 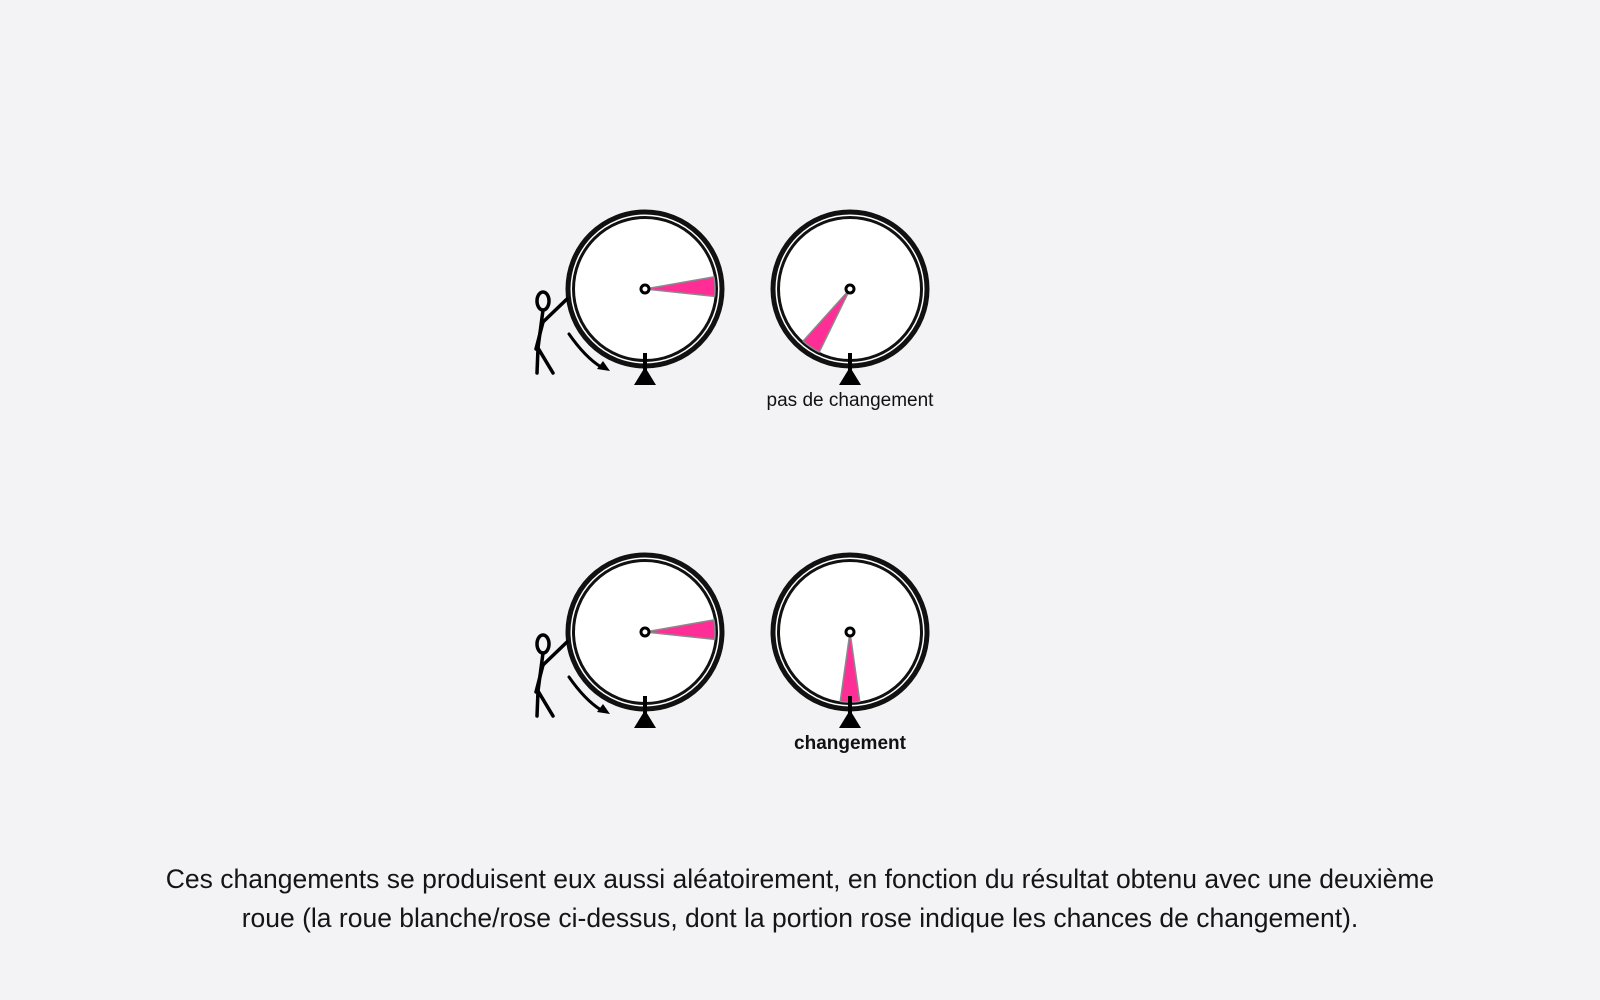 What do you see at coordinates (851, 400) in the screenshot?
I see `result-label-no-change: pas de changement` at bounding box center [851, 400].